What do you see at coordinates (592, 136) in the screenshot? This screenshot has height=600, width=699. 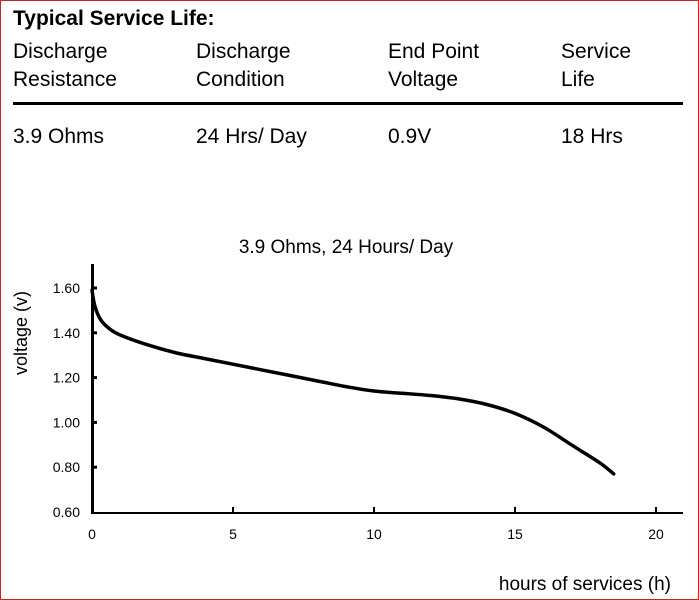 I see `cell-service-life: 18 Hrs` at bounding box center [592, 136].